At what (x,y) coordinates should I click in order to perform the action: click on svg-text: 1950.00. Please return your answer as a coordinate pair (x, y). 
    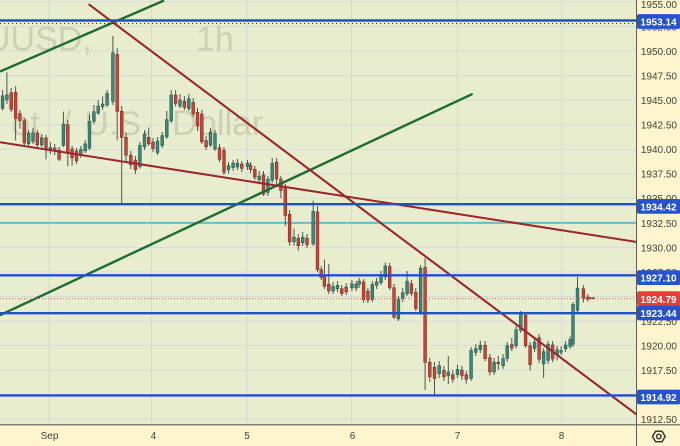
    Looking at the image, I should click on (659, 52).